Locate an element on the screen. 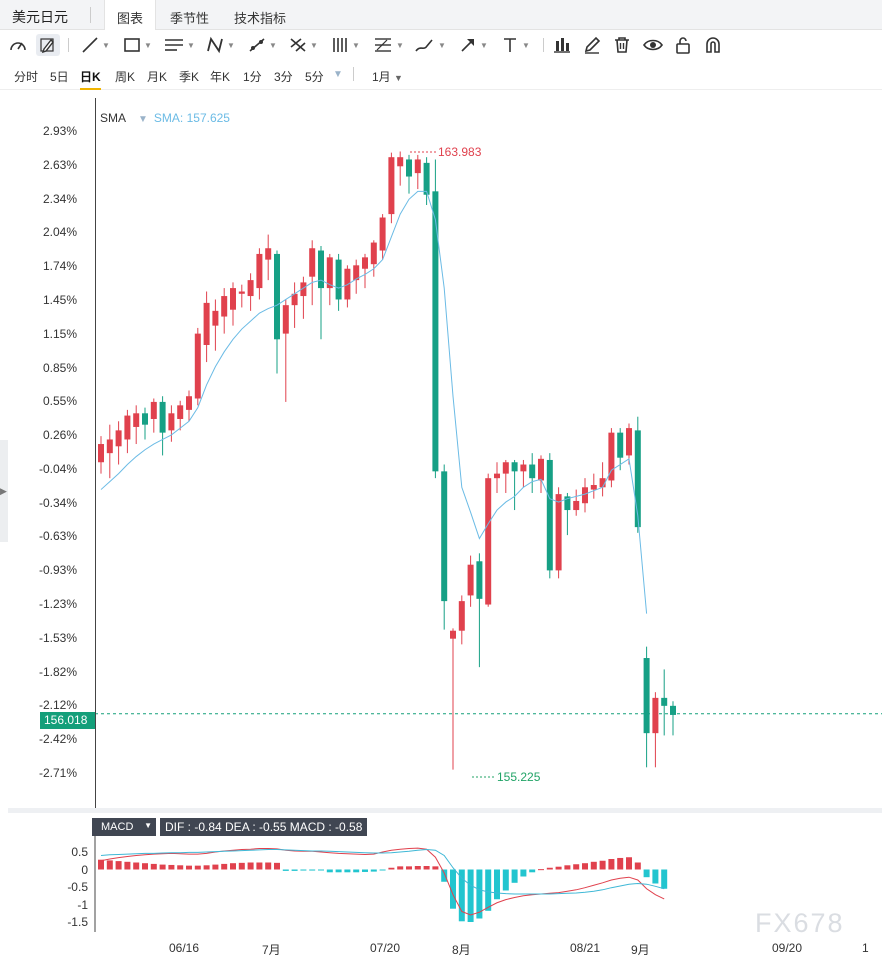 The height and width of the screenshot is (962, 882). period-quarterly: 季K is located at coordinates (189, 77).